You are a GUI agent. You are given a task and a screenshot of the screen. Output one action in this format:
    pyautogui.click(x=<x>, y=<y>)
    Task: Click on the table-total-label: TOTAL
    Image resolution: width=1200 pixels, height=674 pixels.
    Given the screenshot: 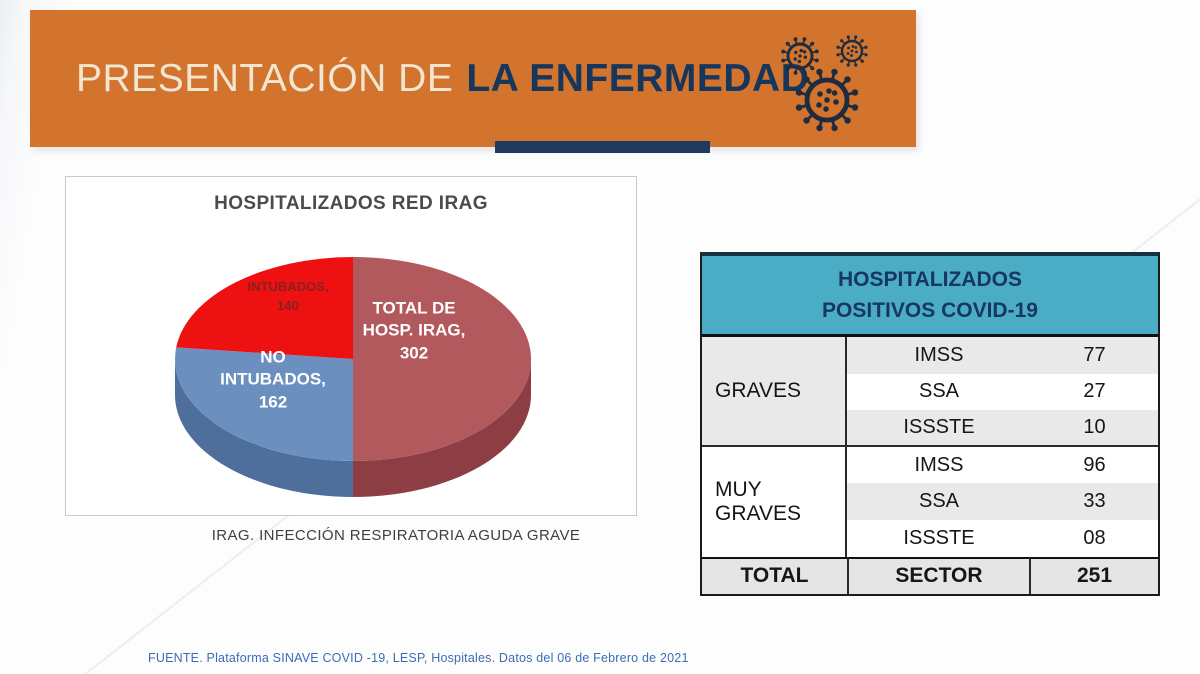 What is the action you would take?
    pyautogui.click(x=774, y=575)
    